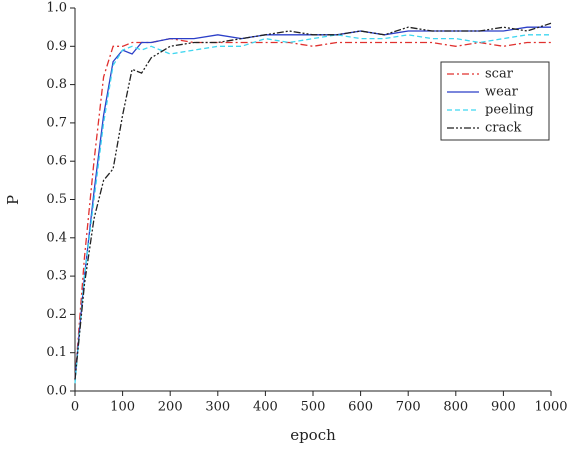 Image resolution: width=570 pixels, height=449 pixels. Describe the element at coordinates (503, 128) in the screenshot. I see `legend-label: crack` at that location.